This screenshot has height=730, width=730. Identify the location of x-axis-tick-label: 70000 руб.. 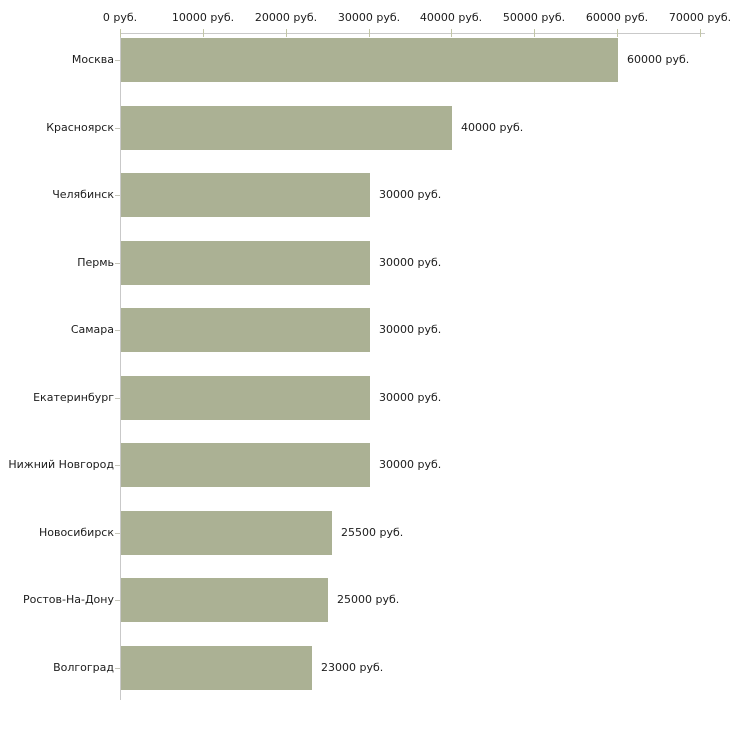
(699, 17).